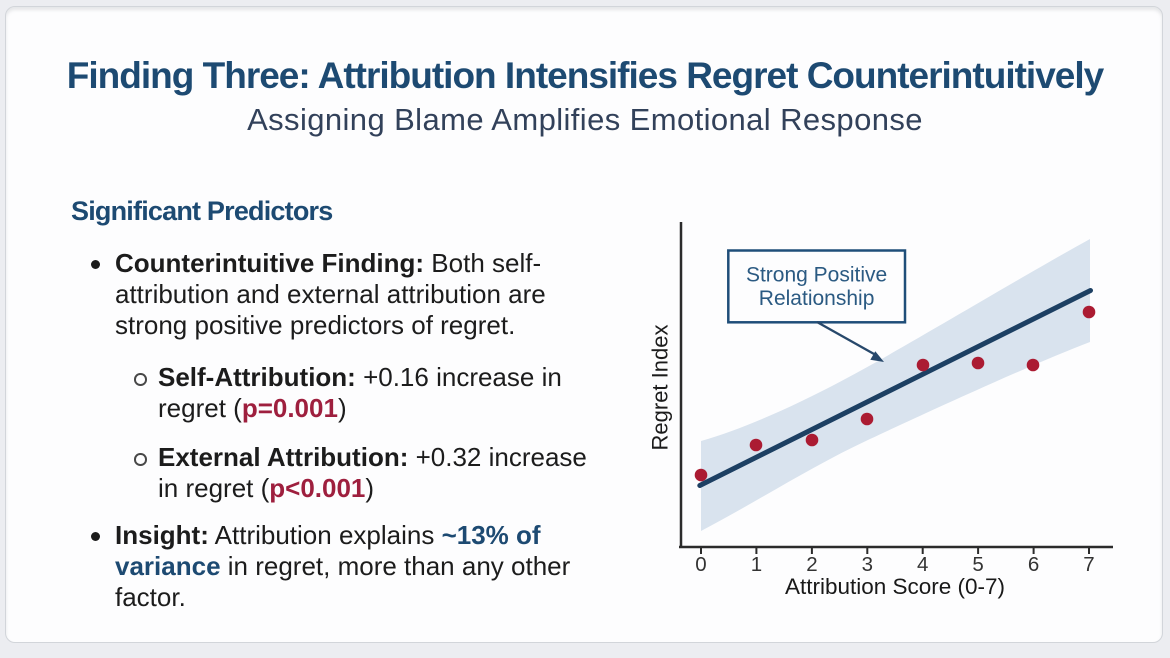 The width and height of the screenshot is (1170, 658). Describe the element at coordinates (895, 586) in the screenshot. I see `svg-text: Attribution Score (0-7)` at that location.